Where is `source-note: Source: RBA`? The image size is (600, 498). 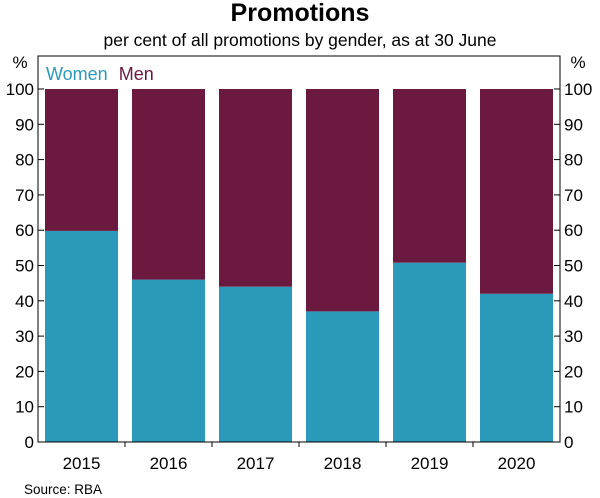 source-note: Source: RBA is located at coordinates (63, 489).